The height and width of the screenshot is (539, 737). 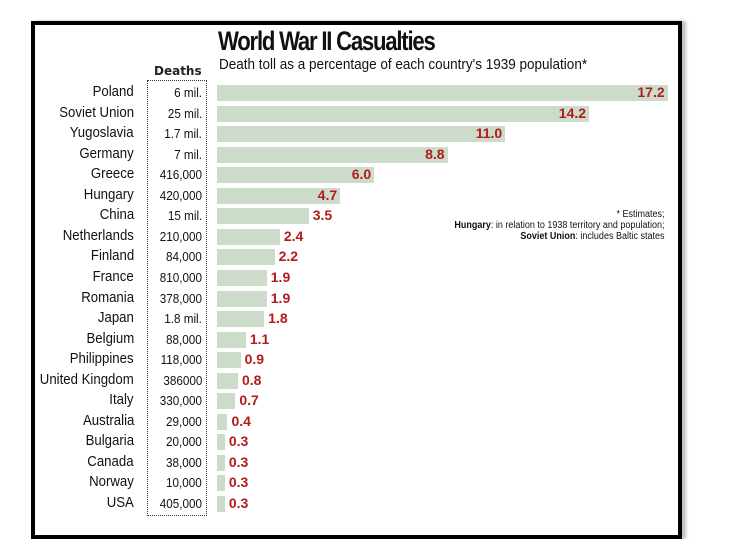 What do you see at coordinates (547, 236) in the screenshot?
I see `note-soviet-label: Soviet Union` at bounding box center [547, 236].